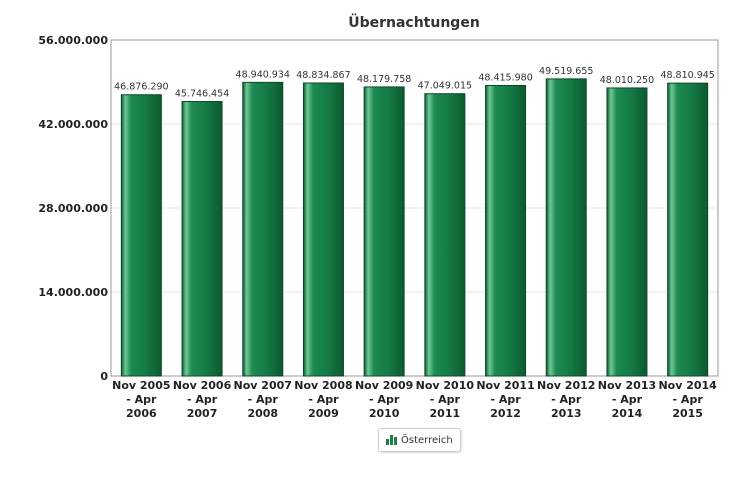  Describe the element at coordinates (323, 413) in the screenshot. I see `x-tick-label: 2009` at that location.